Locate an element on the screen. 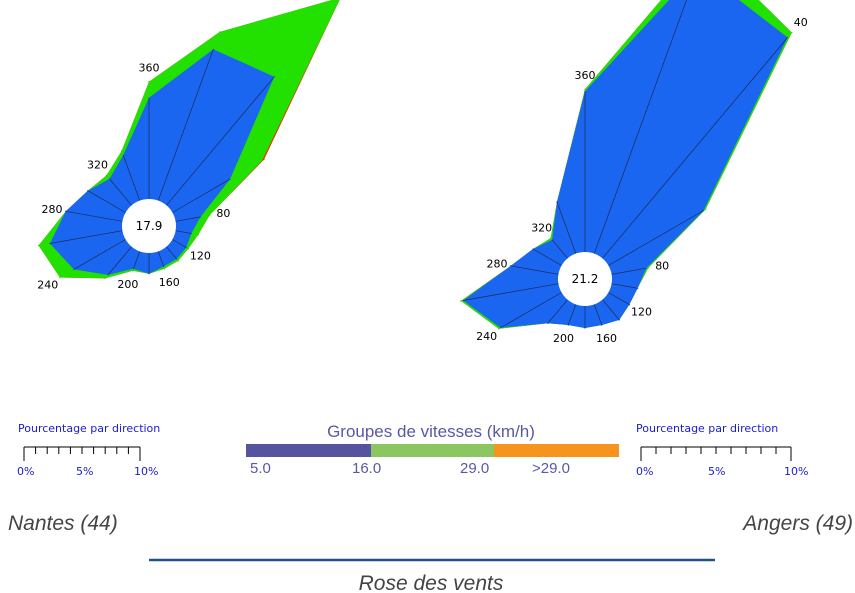  station-name-nantes: Nantes (44) is located at coordinates (63, 523).